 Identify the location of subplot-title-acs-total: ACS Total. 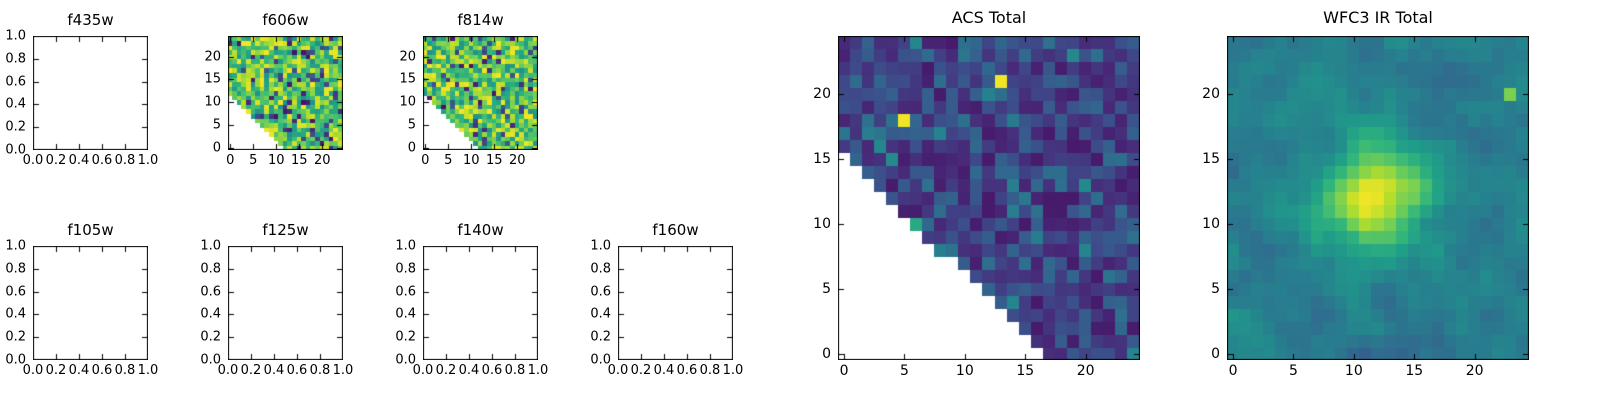
(989, 17).